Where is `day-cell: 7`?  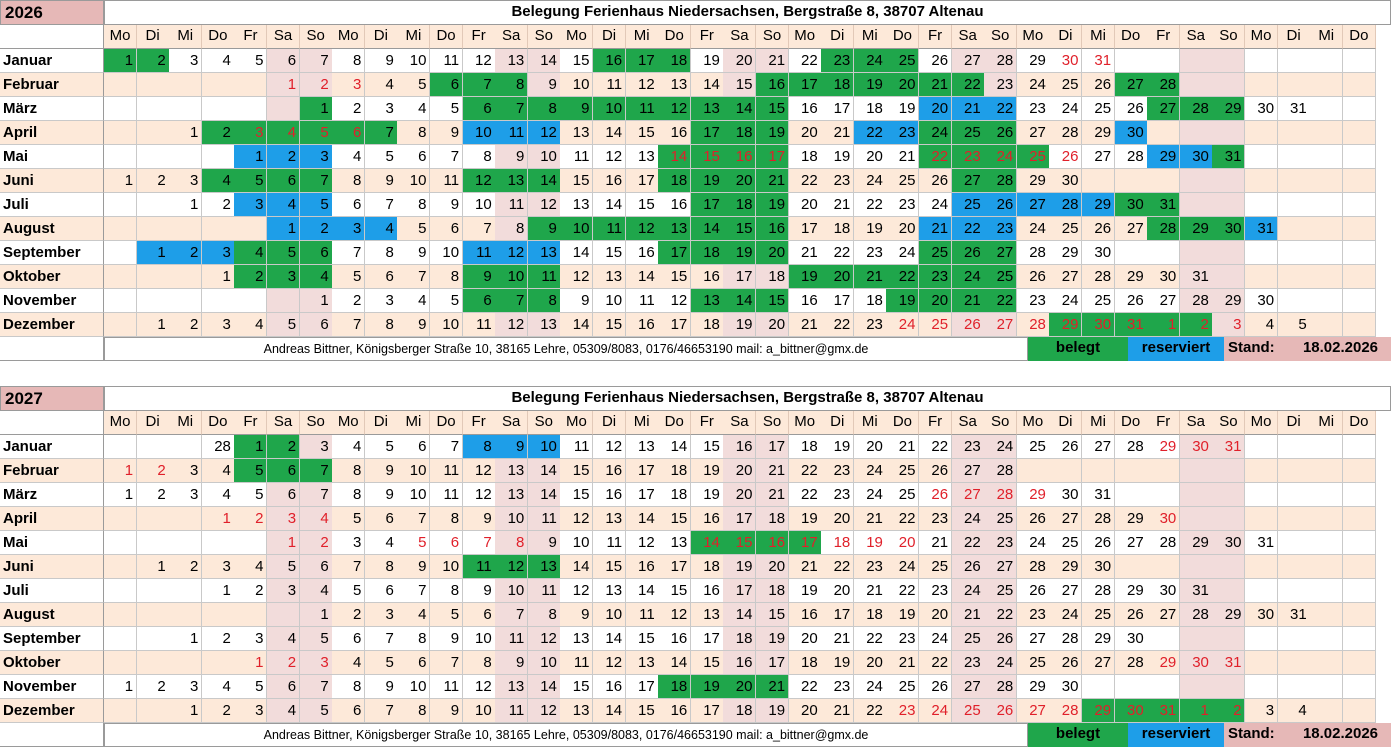
day-cell: 7 is located at coordinates (414, 277).